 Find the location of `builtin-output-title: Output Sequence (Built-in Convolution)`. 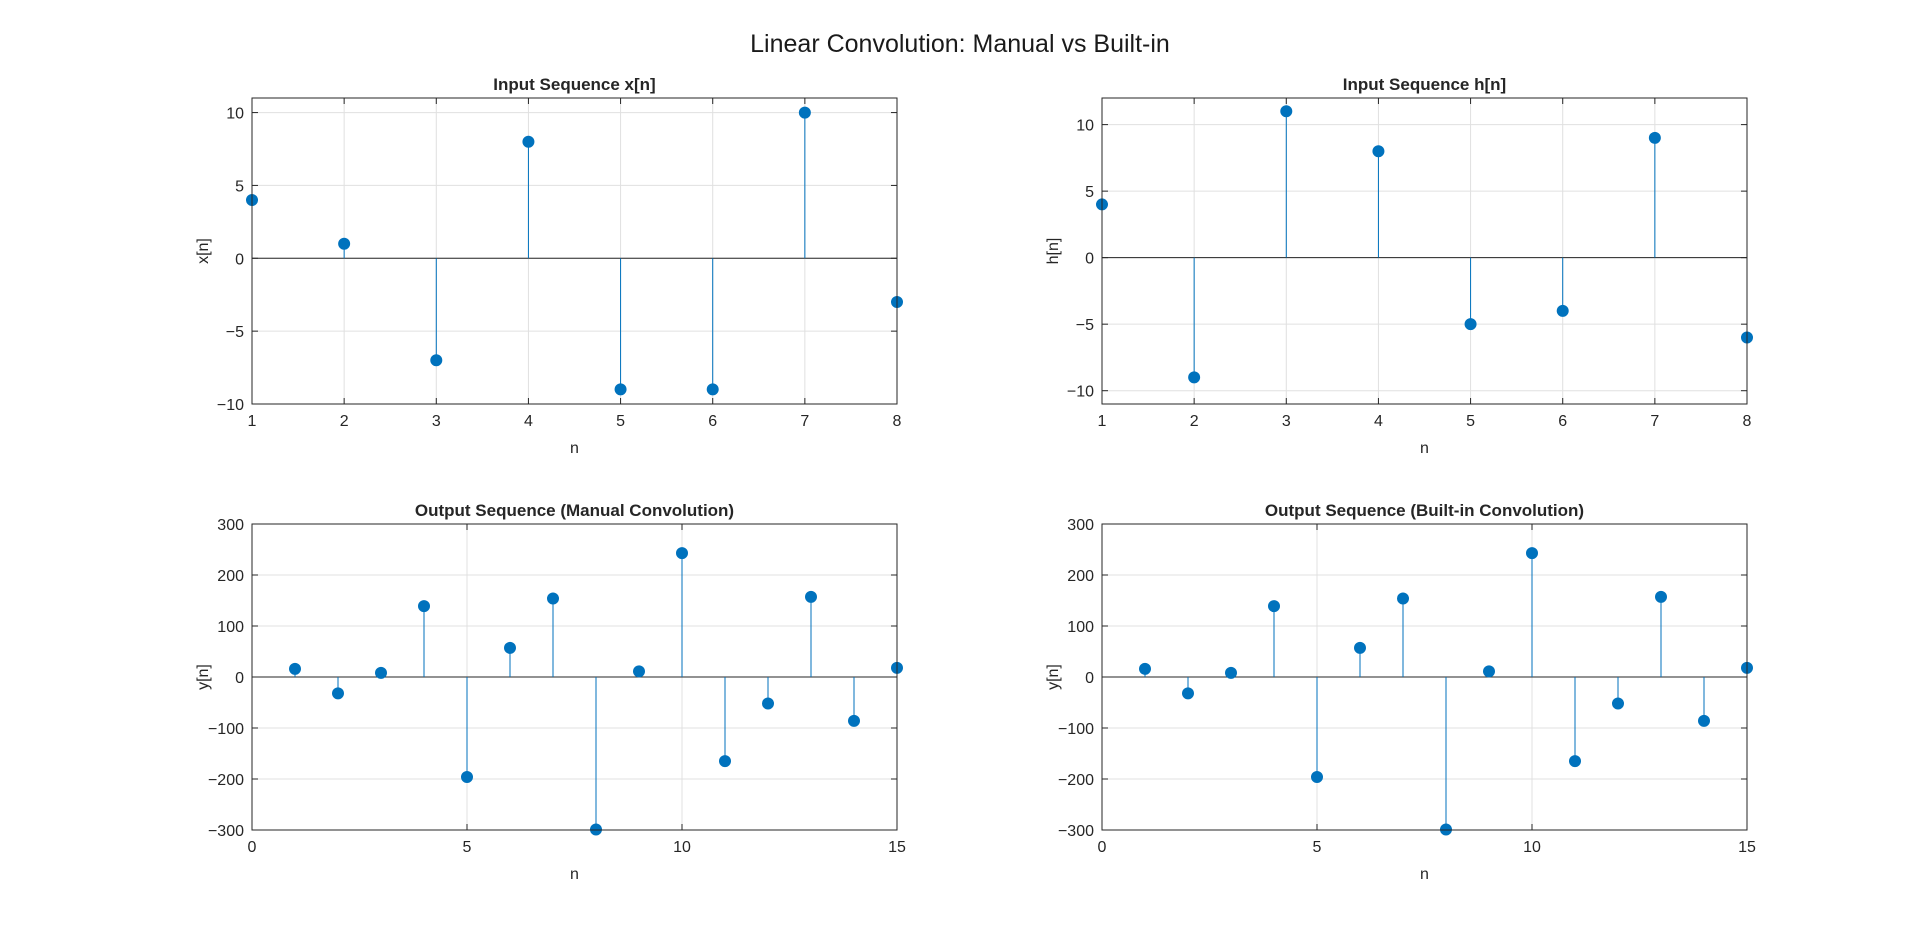

builtin-output-title: Output Sequence (Built-in Convolution) is located at coordinates (1424, 510).